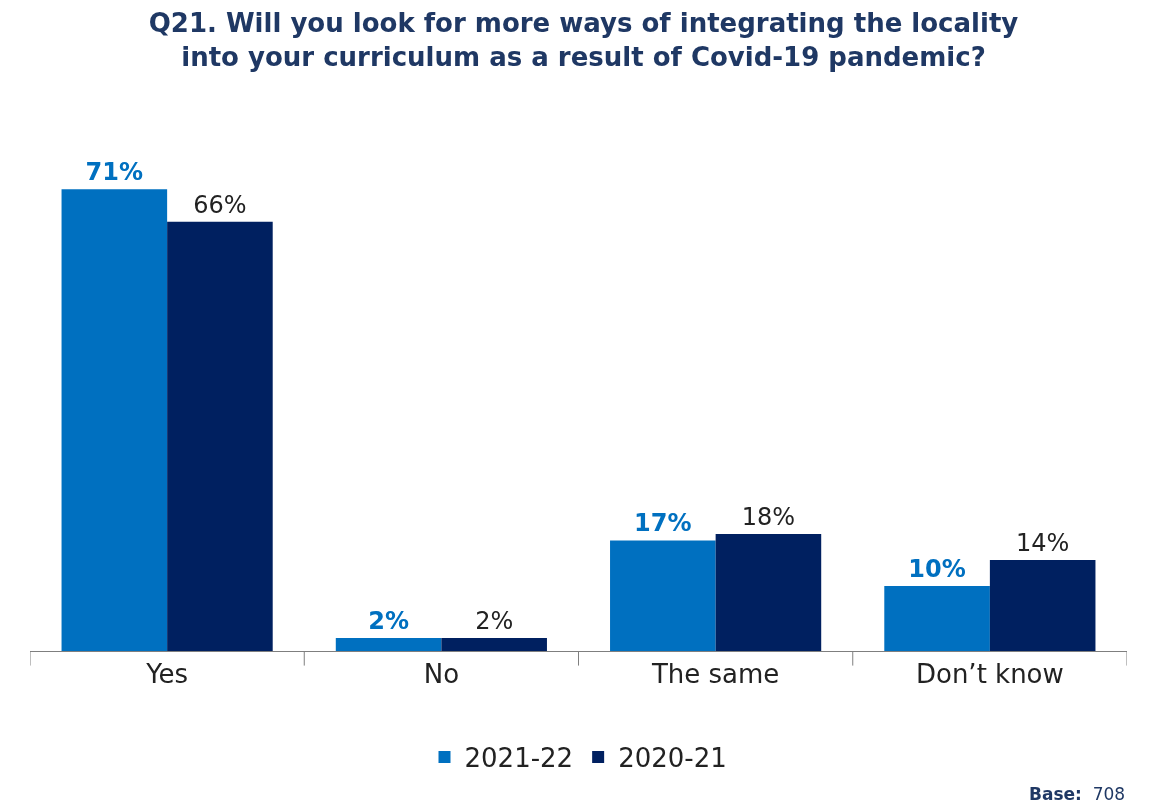 The height and width of the screenshot is (801, 1167). What do you see at coordinates (989, 674) in the screenshot?
I see `x-tick-label: Don’t know` at bounding box center [989, 674].